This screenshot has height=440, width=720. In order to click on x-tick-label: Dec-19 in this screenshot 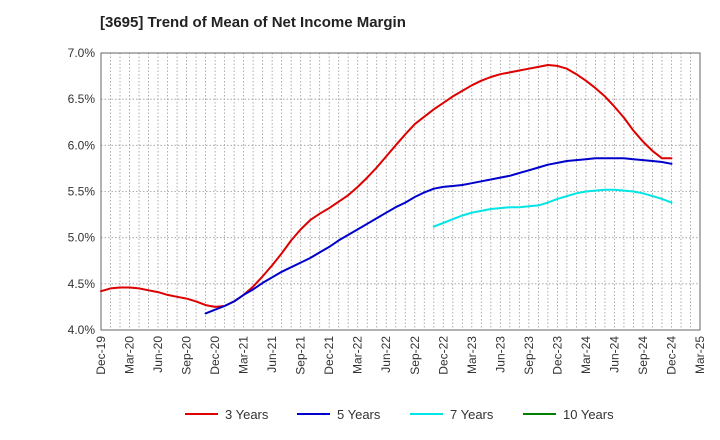, I will do `click(101, 355)`.